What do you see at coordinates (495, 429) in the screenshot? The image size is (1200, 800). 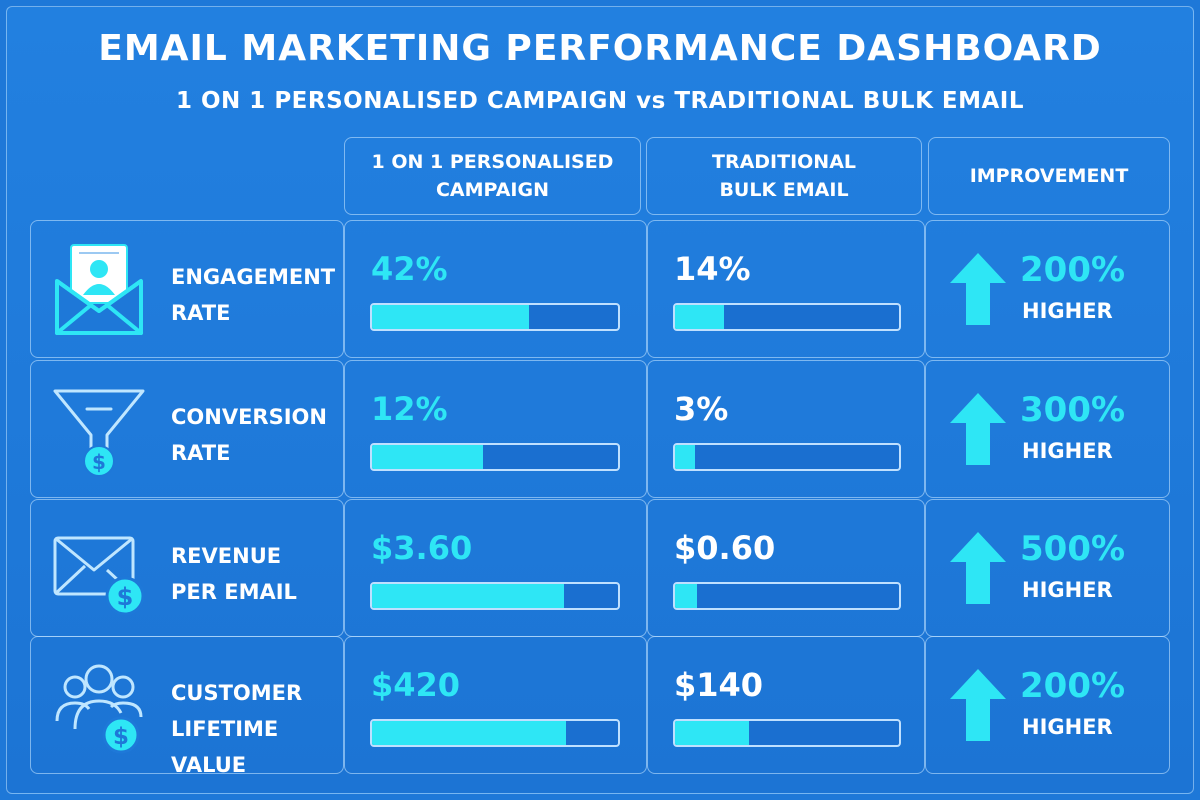 I see `personalised-cell: 12%` at bounding box center [495, 429].